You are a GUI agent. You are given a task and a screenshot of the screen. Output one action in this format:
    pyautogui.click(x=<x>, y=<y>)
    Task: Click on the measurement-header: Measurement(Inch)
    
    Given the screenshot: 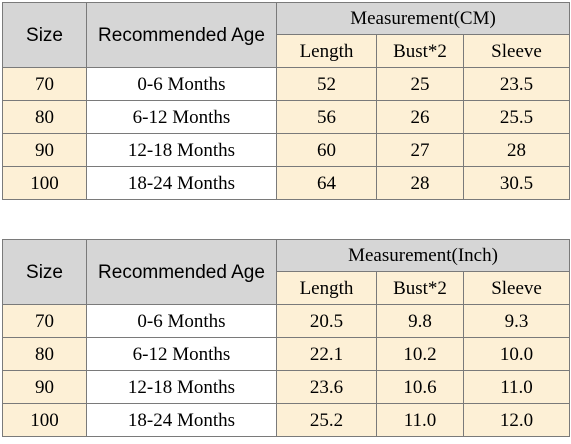 What is the action you would take?
    pyautogui.click(x=423, y=255)
    